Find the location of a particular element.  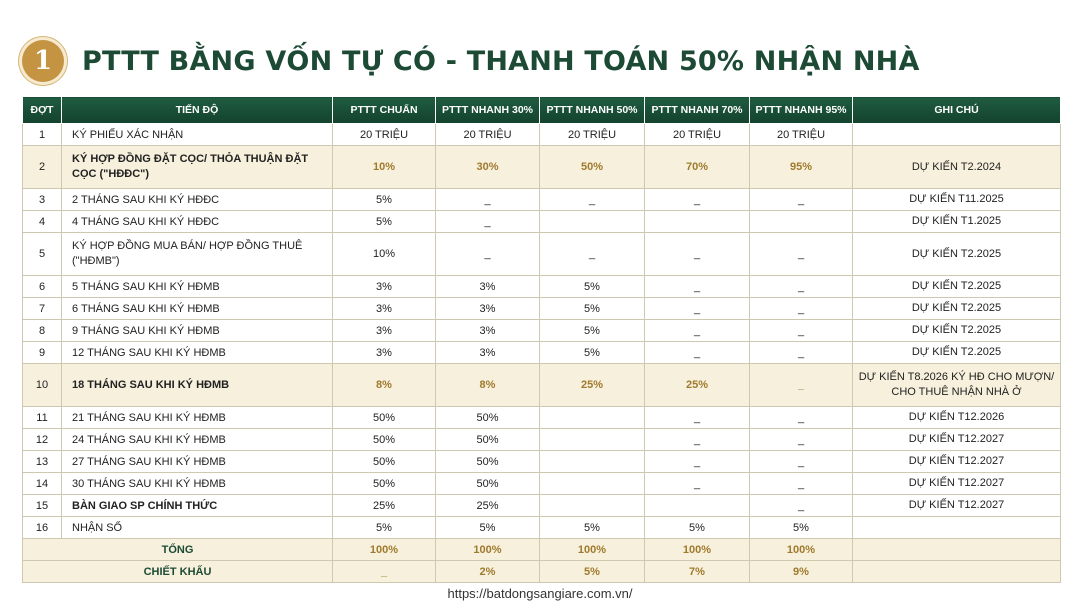

row-number-cell: 11 is located at coordinates (42, 417).